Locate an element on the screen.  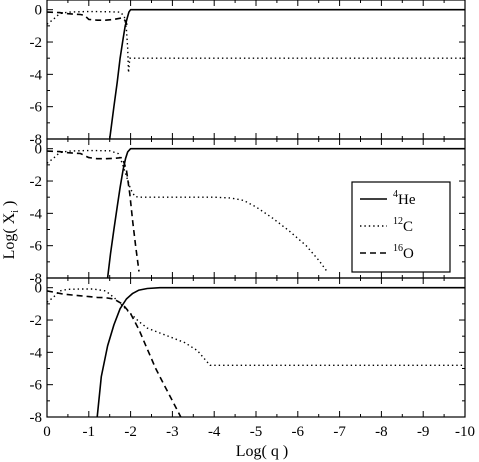
x-tick-label: -5 is located at coordinates (256, 432).